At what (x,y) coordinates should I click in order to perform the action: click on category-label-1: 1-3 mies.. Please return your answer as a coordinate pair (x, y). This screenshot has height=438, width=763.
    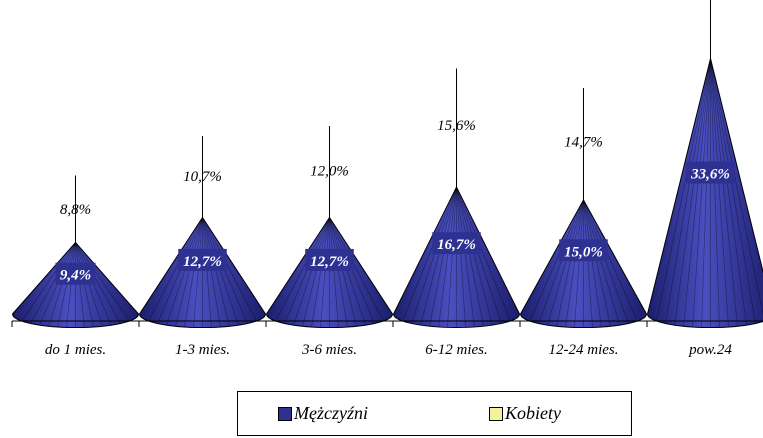
    Looking at the image, I should click on (202, 350).